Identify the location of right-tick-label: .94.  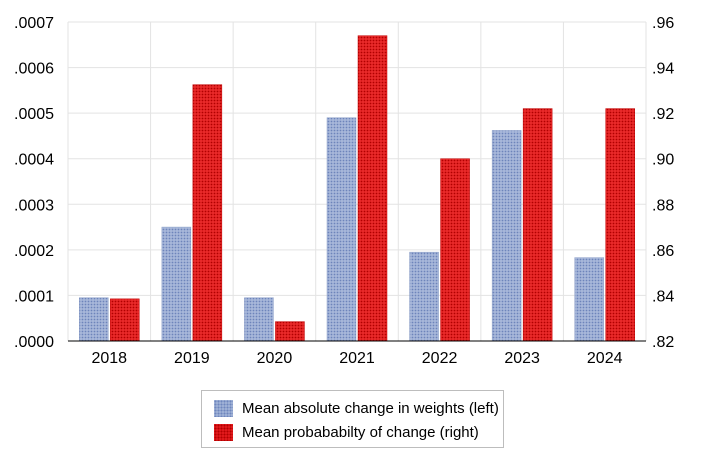
(663, 69).